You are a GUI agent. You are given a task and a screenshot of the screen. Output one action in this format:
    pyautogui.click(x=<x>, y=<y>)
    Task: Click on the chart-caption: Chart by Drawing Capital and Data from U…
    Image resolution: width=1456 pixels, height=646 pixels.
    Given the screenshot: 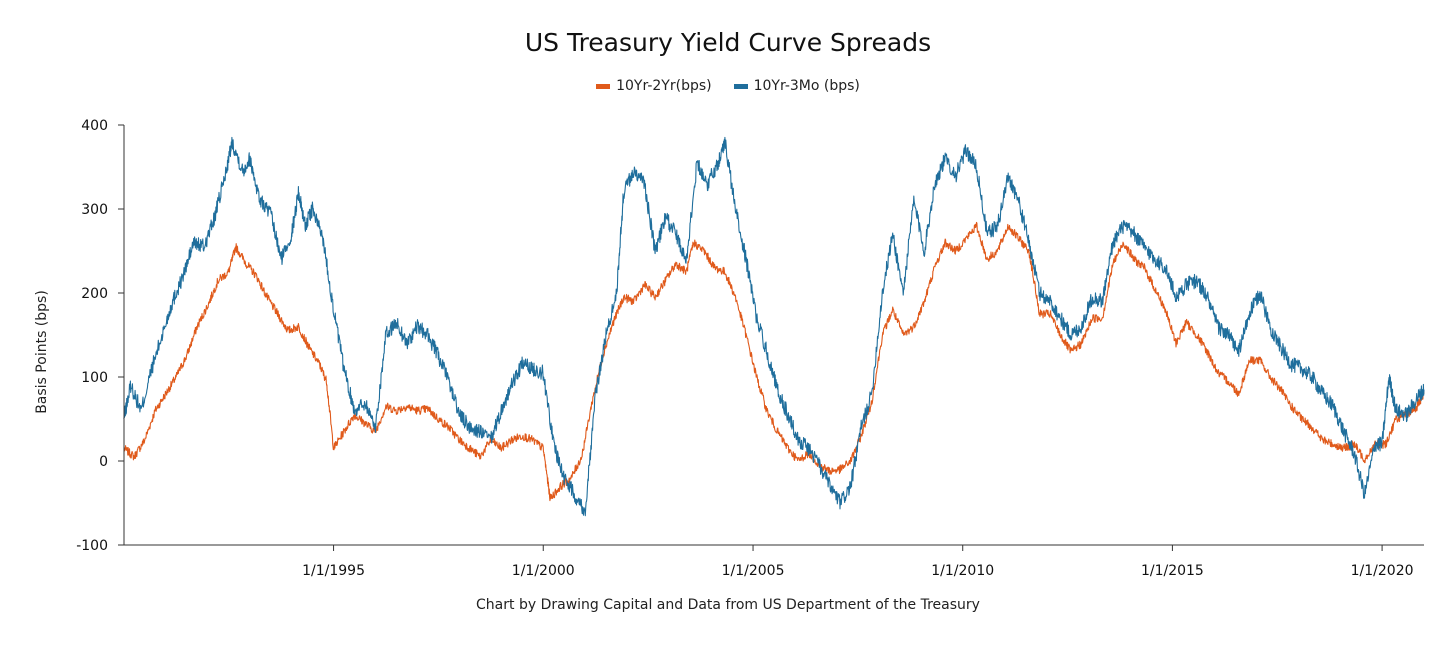 What is the action you would take?
    pyautogui.click(x=728, y=605)
    